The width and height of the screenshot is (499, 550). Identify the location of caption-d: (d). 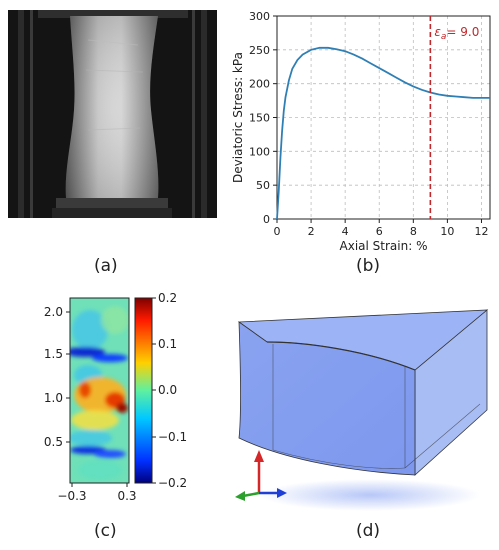
(368, 531).